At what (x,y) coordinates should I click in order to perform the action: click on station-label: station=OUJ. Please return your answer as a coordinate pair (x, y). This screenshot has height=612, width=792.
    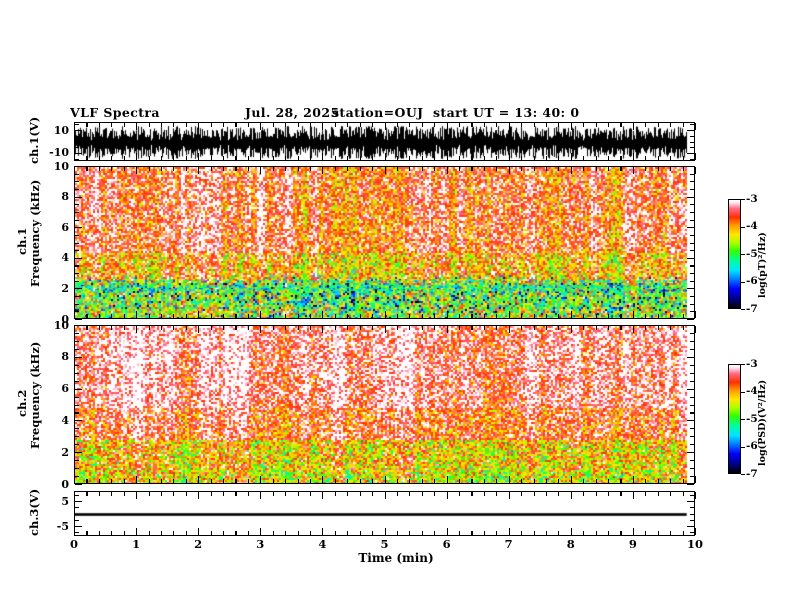
    Looking at the image, I should click on (378, 112).